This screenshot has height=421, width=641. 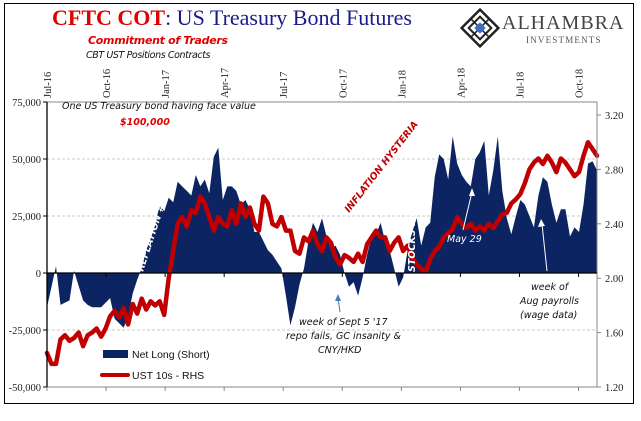 What do you see at coordinates (339, 350) in the screenshot?
I see `sept-note-3: CNY/HKD` at bounding box center [339, 350].